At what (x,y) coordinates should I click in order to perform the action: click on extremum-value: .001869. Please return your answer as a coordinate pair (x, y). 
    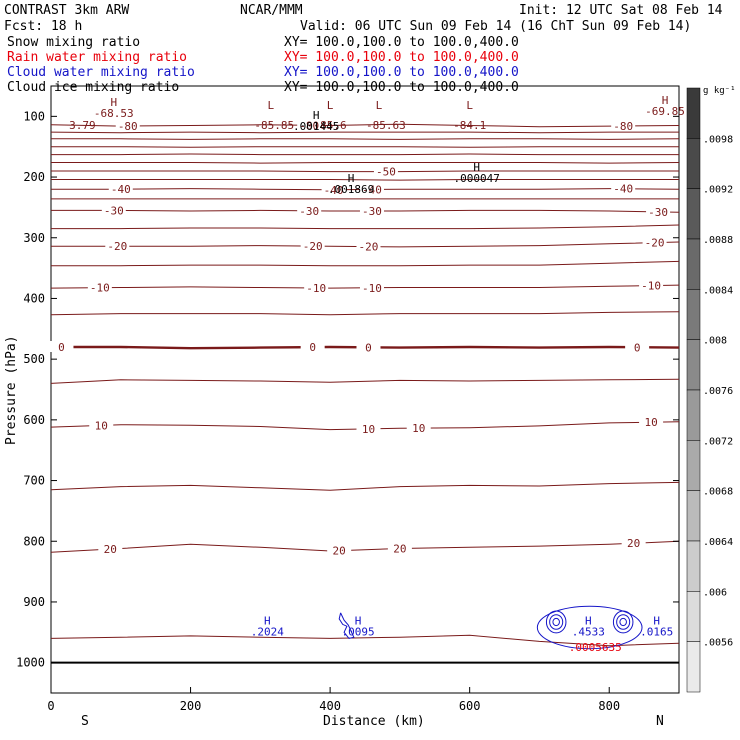
    Looking at the image, I should click on (351, 189).